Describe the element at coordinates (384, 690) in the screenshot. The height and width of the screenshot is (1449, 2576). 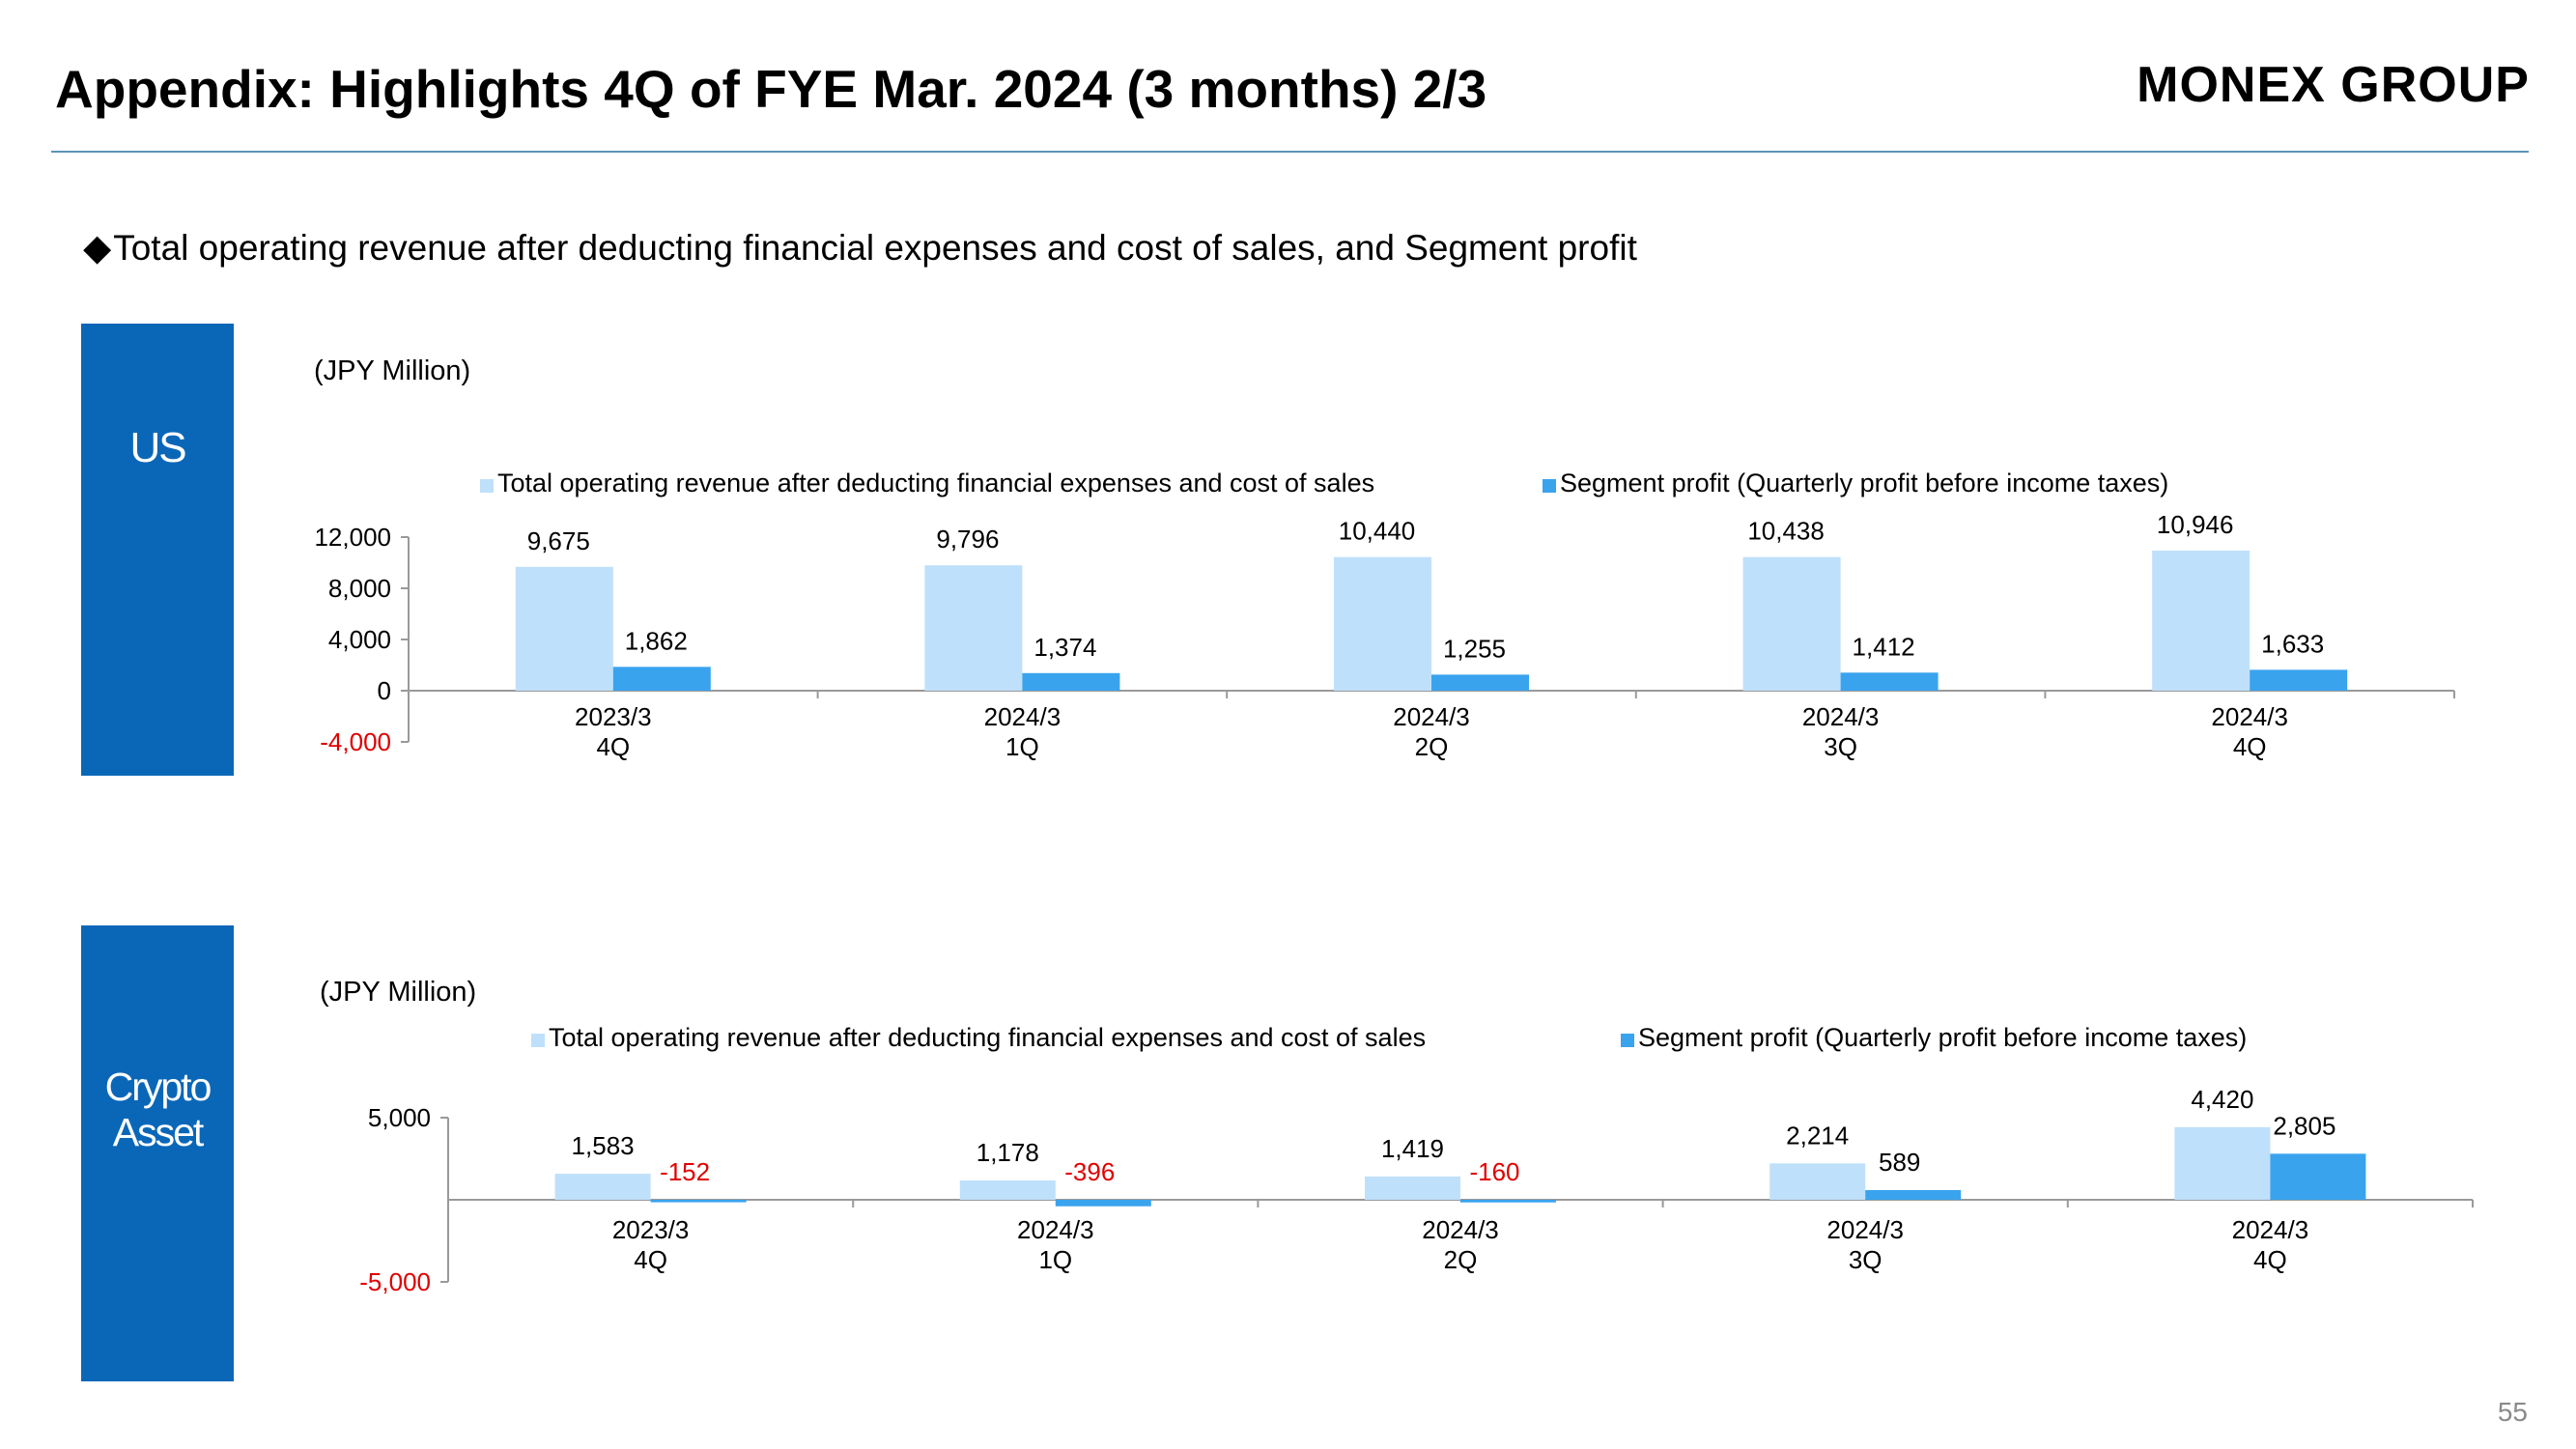
I see `us-y-tick-label: 0` at that location.